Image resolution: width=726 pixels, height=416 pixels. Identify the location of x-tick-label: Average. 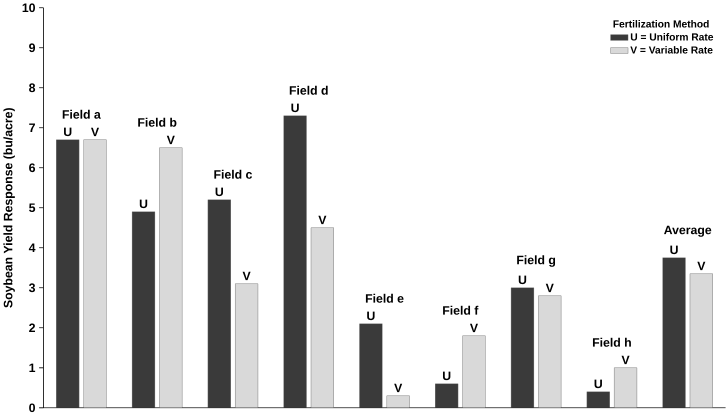
(688, 232).